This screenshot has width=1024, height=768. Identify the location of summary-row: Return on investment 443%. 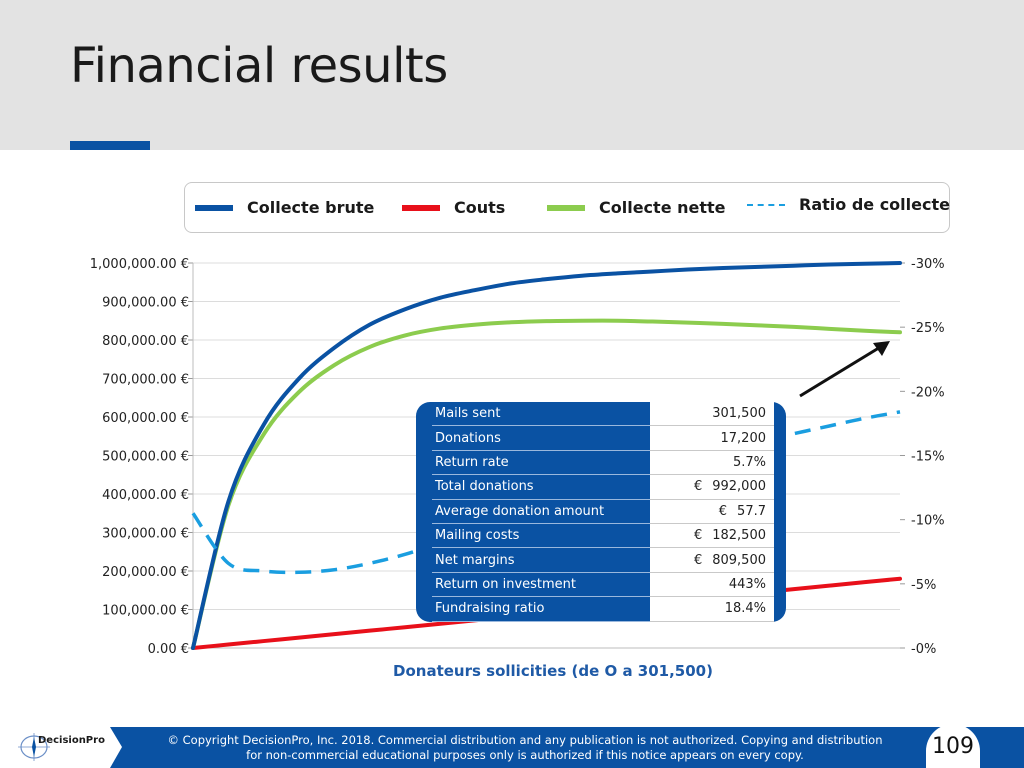
(603, 585).